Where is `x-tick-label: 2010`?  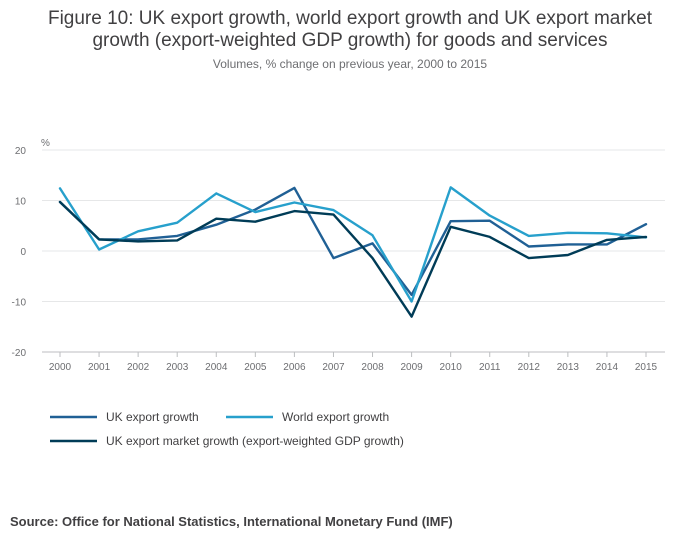
x-tick-label: 2010 is located at coordinates (451, 367).